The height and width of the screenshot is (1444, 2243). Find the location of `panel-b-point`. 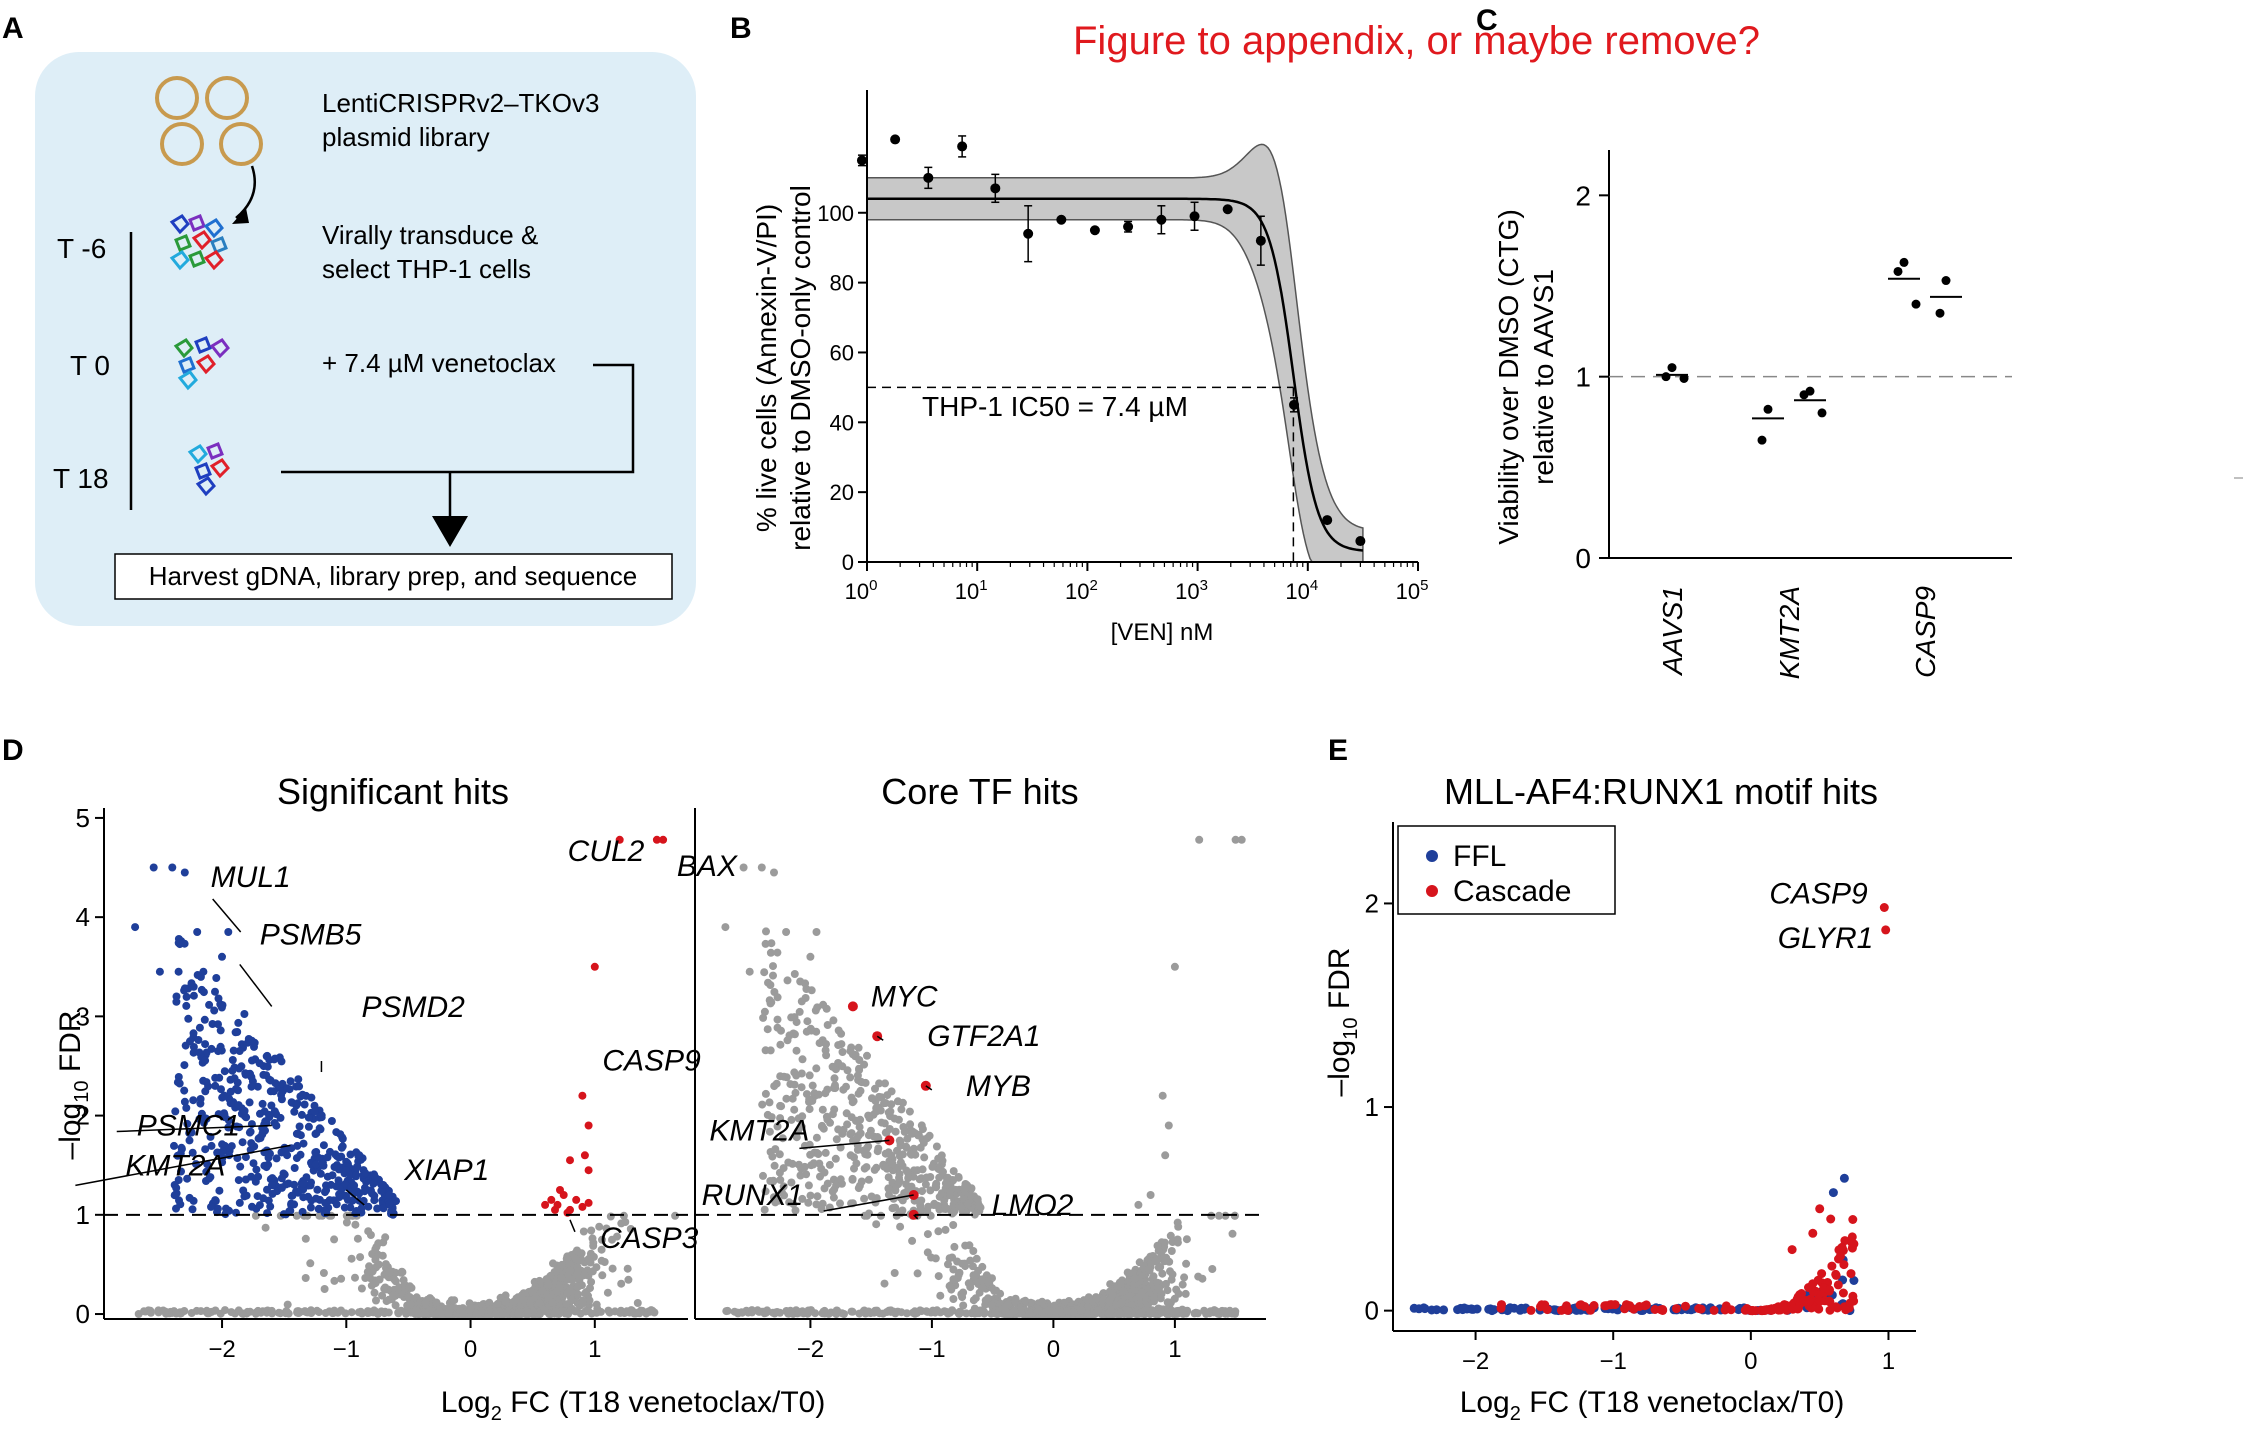

panel-b-point is located at coordinates (1028, 233).